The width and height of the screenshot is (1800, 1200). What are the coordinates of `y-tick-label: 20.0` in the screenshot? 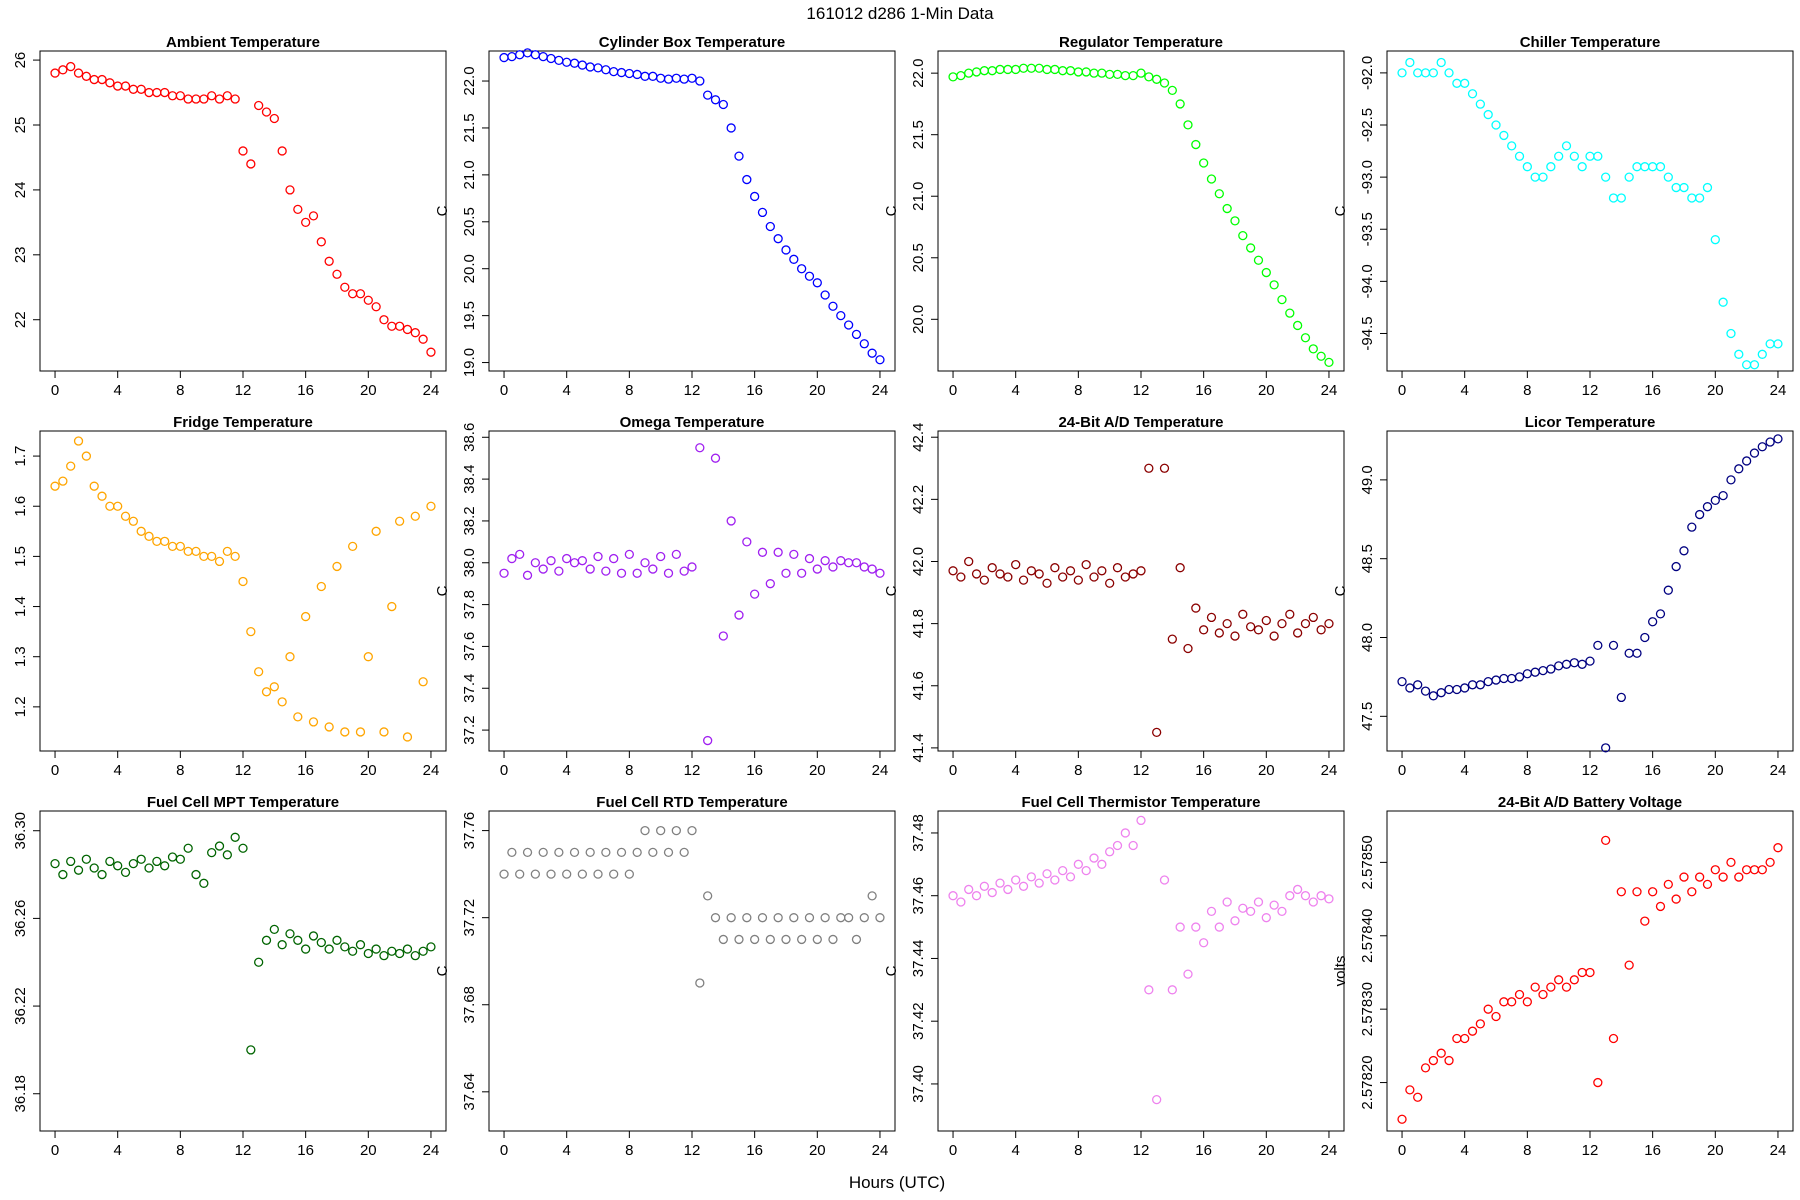 It's located at (469, 268).